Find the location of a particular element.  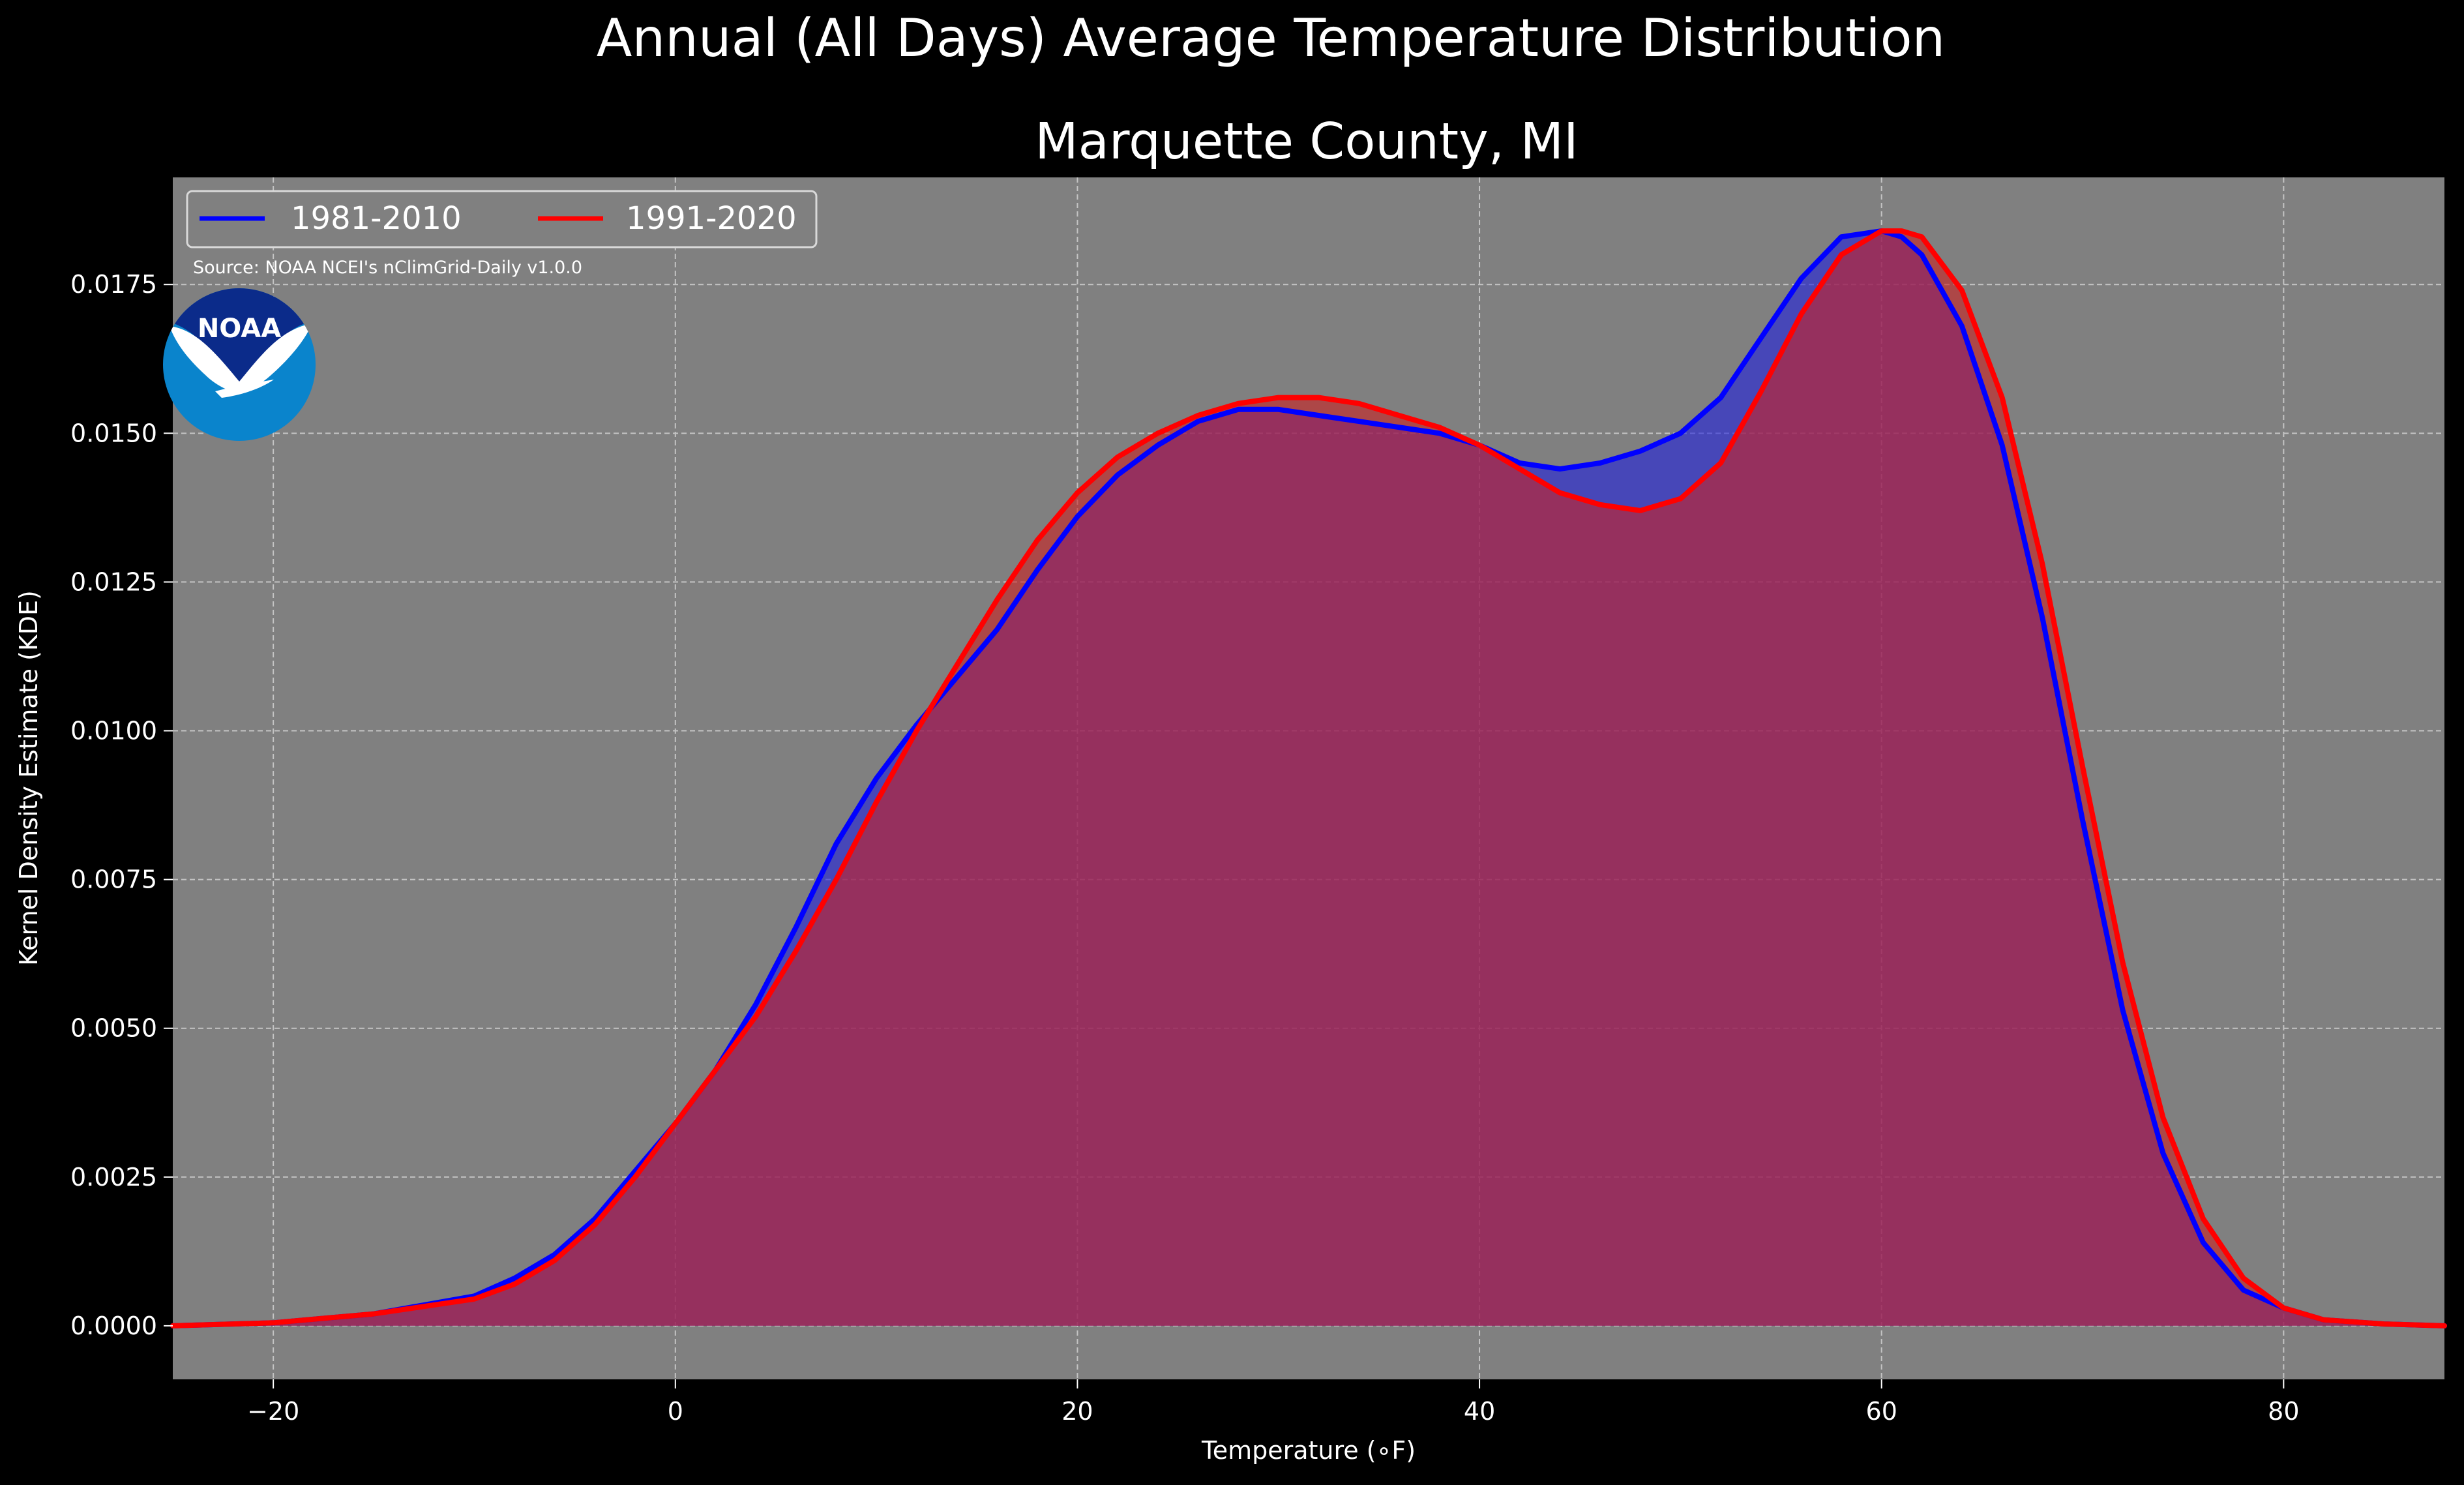

x-tick-label: −20 is located at coordinates (273, 1412).